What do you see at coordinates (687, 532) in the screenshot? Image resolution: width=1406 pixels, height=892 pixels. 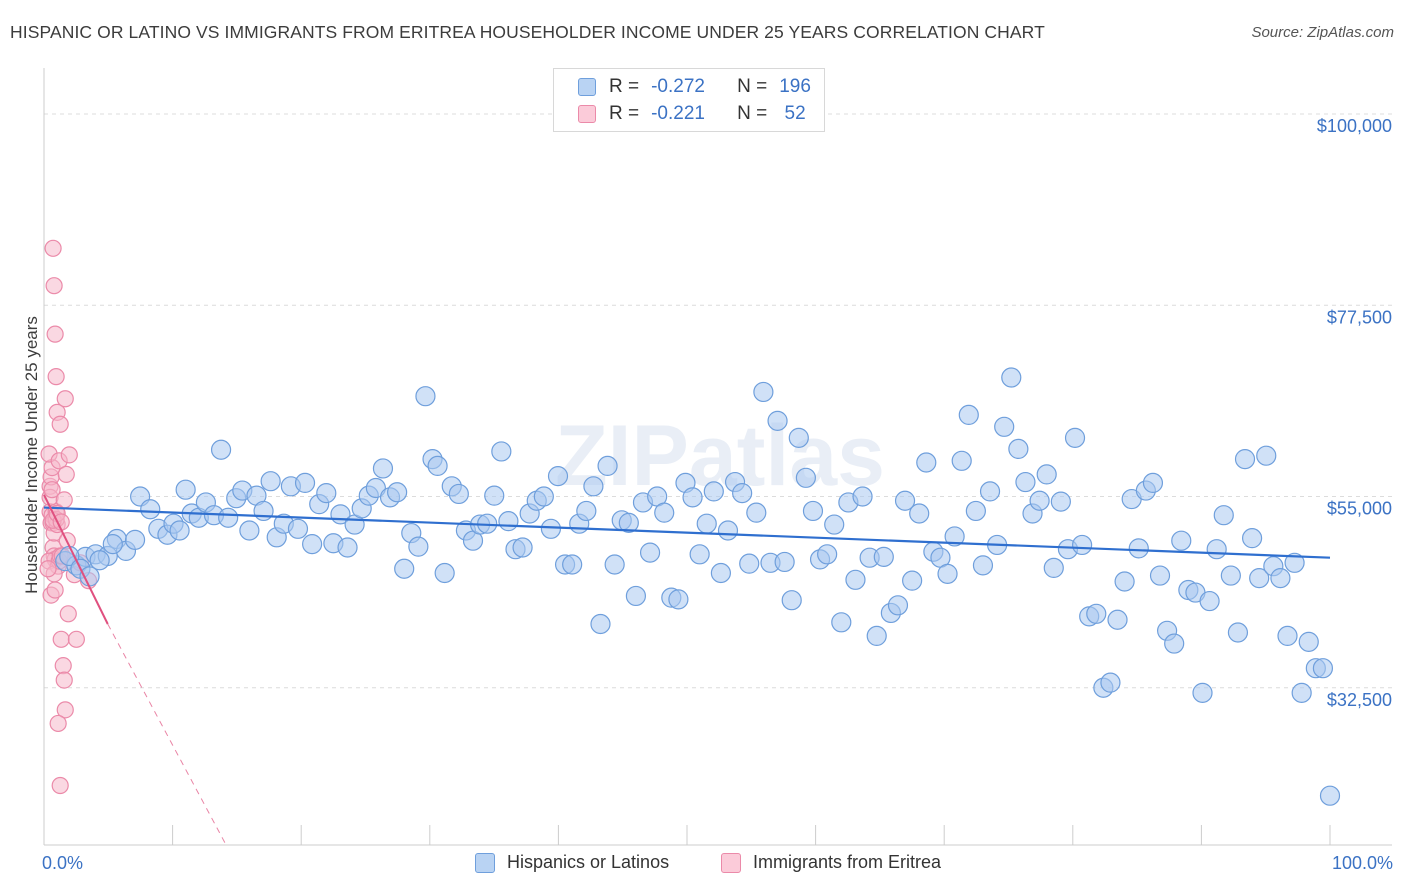 I see `hispanic-trend-line` at bounding box center [687, 532].